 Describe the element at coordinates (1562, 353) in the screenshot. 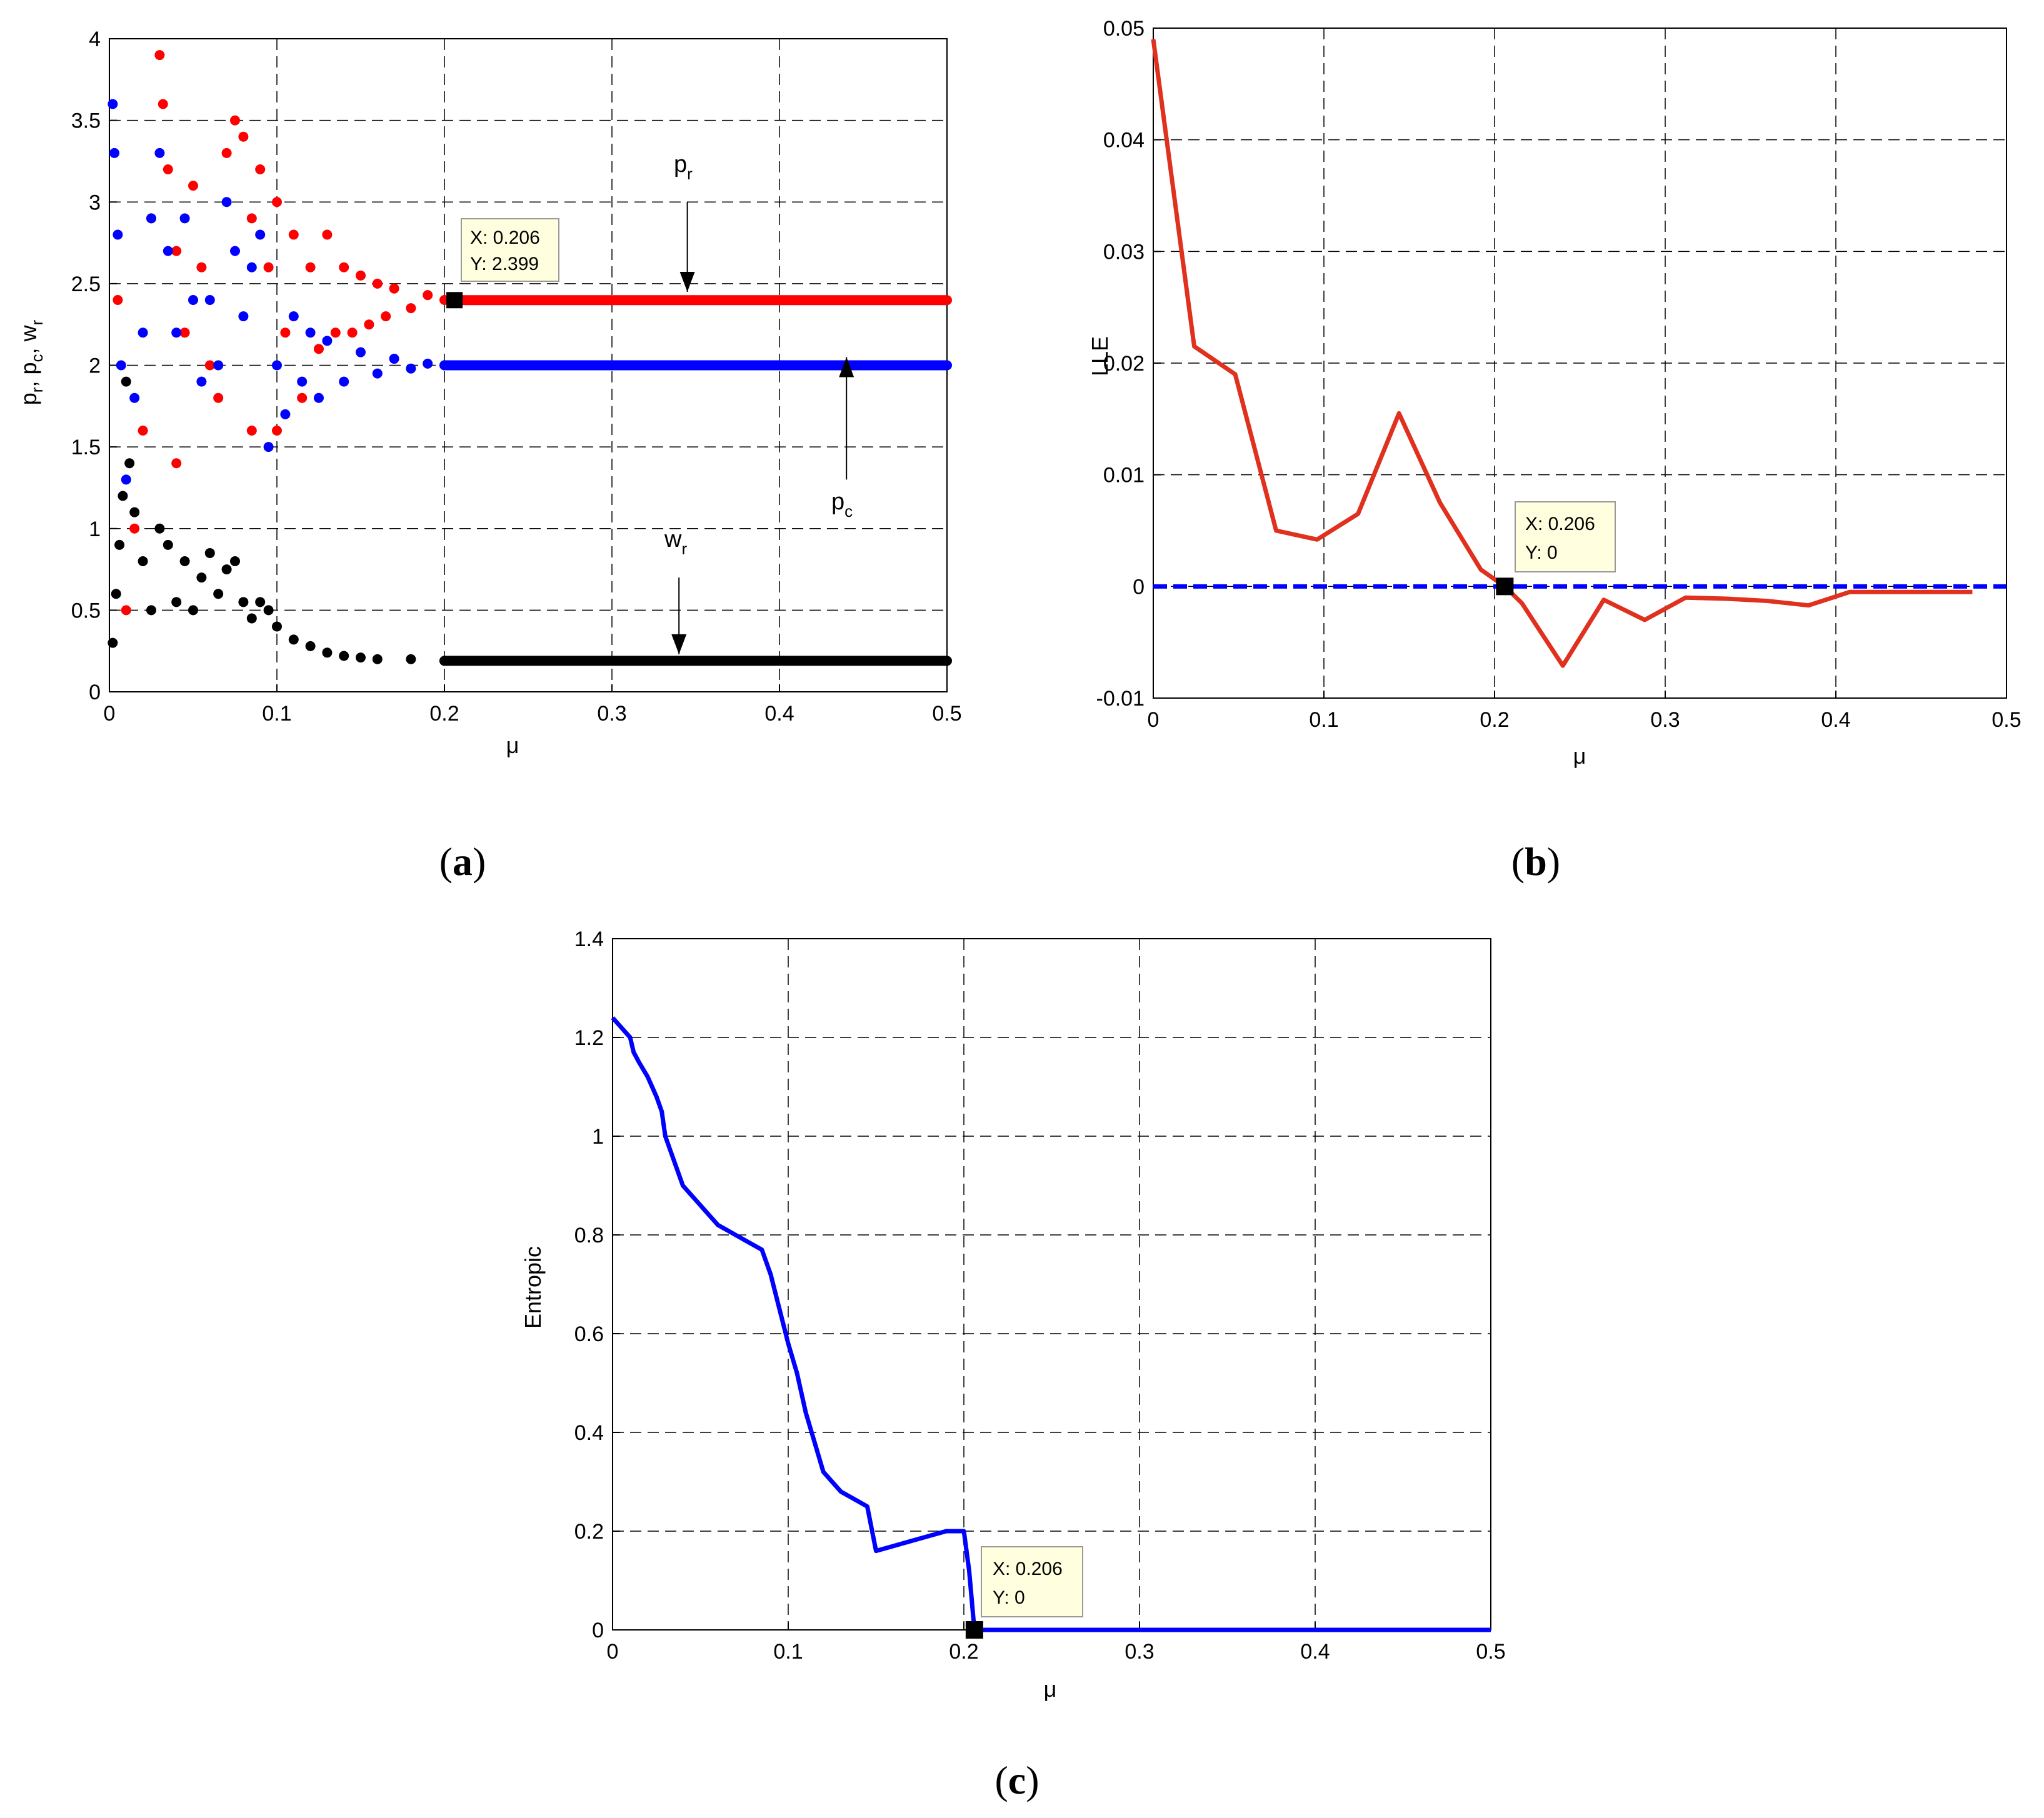

I see `series-line-lle` at that location.